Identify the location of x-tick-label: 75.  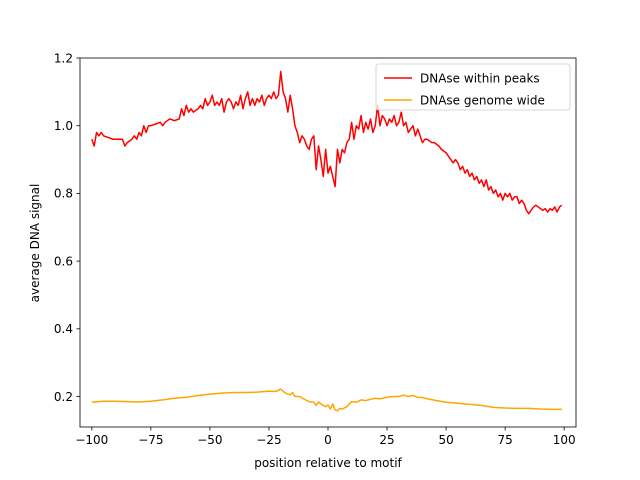
(505, 440).